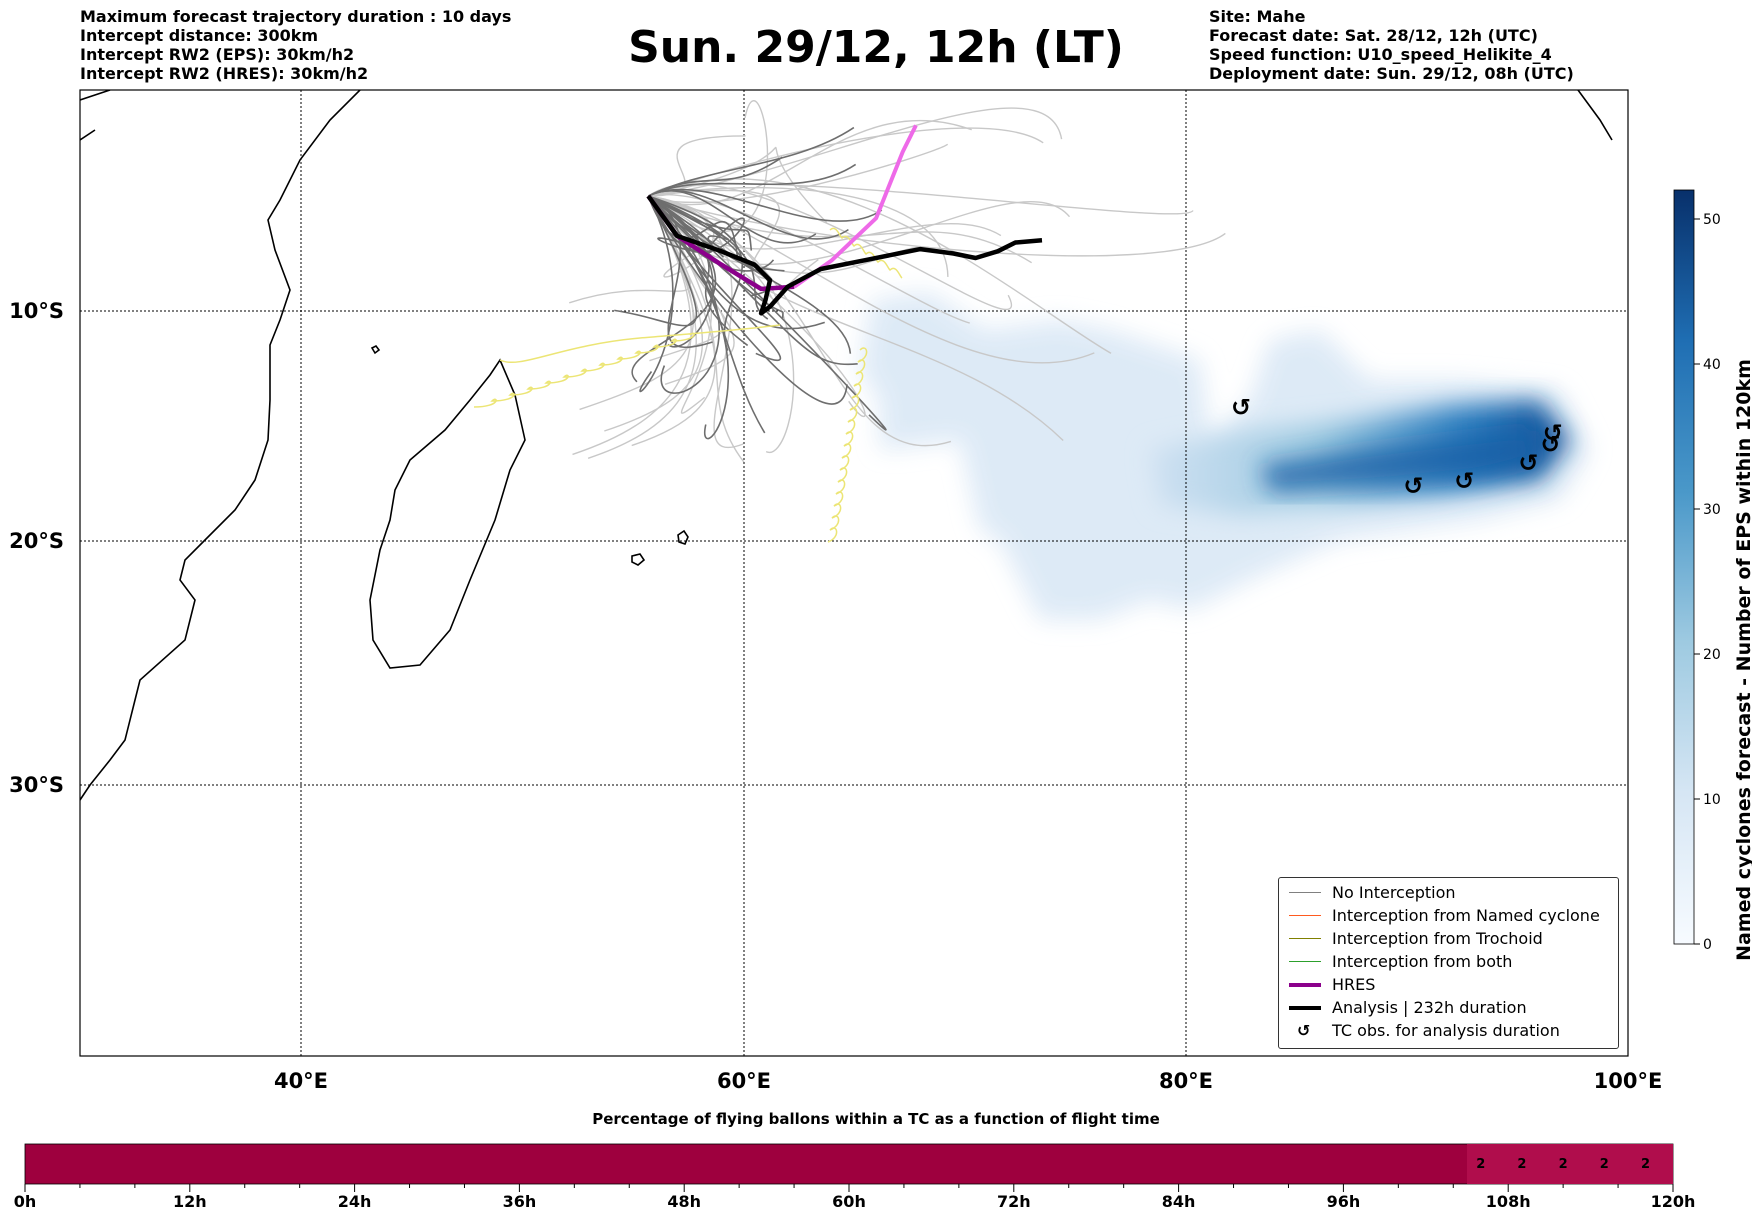  I want to click on flight-time-bar-ticks: 0h 12h 24h 36h 48h 60h 72h 84h 96h 108h 120h, so click(855, 1197).